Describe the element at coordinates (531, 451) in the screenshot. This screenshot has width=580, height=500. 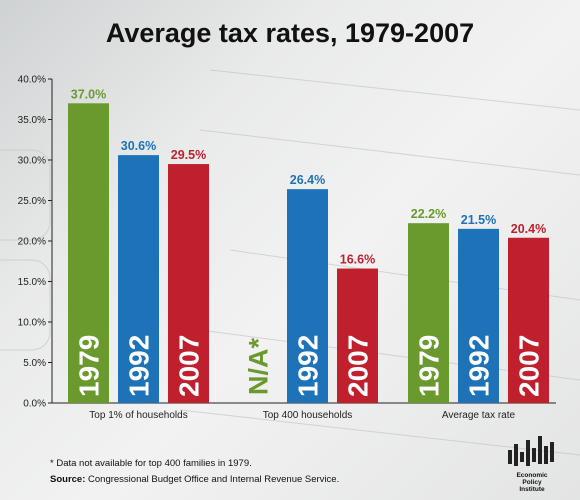
I see `epi-bar-logo-icon` at that location.